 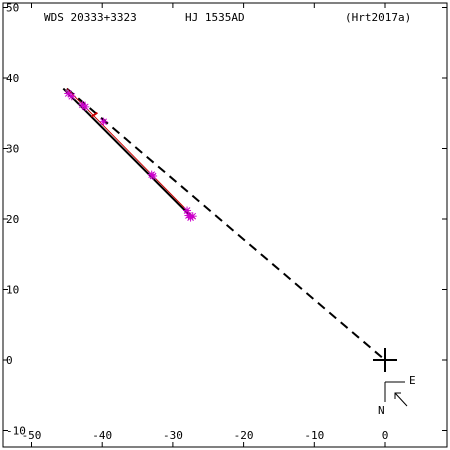 I want to click on fit-line, so click(x=131, y=154).